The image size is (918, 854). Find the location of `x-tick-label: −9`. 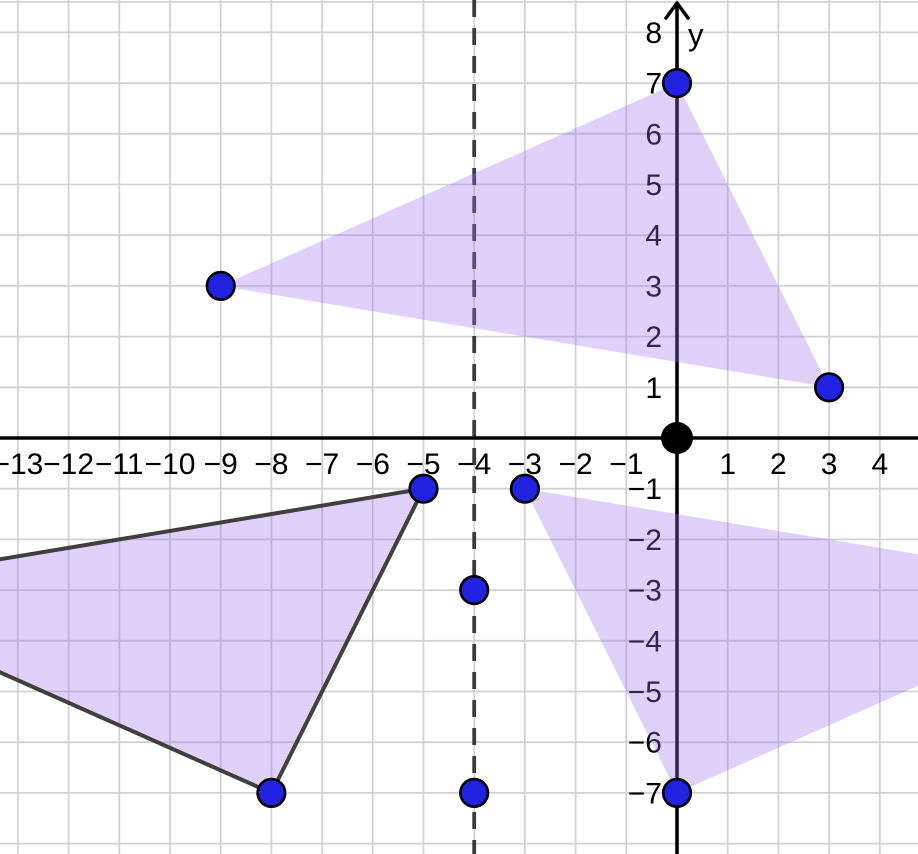

x-tick-label: −9 is located at coordinates (221, 464).